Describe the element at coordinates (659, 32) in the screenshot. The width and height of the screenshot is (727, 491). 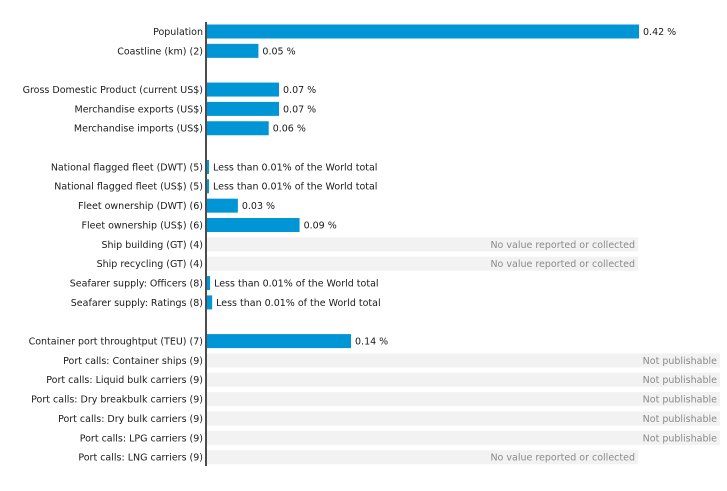
I see `value-label: 0.42 %` at that location.